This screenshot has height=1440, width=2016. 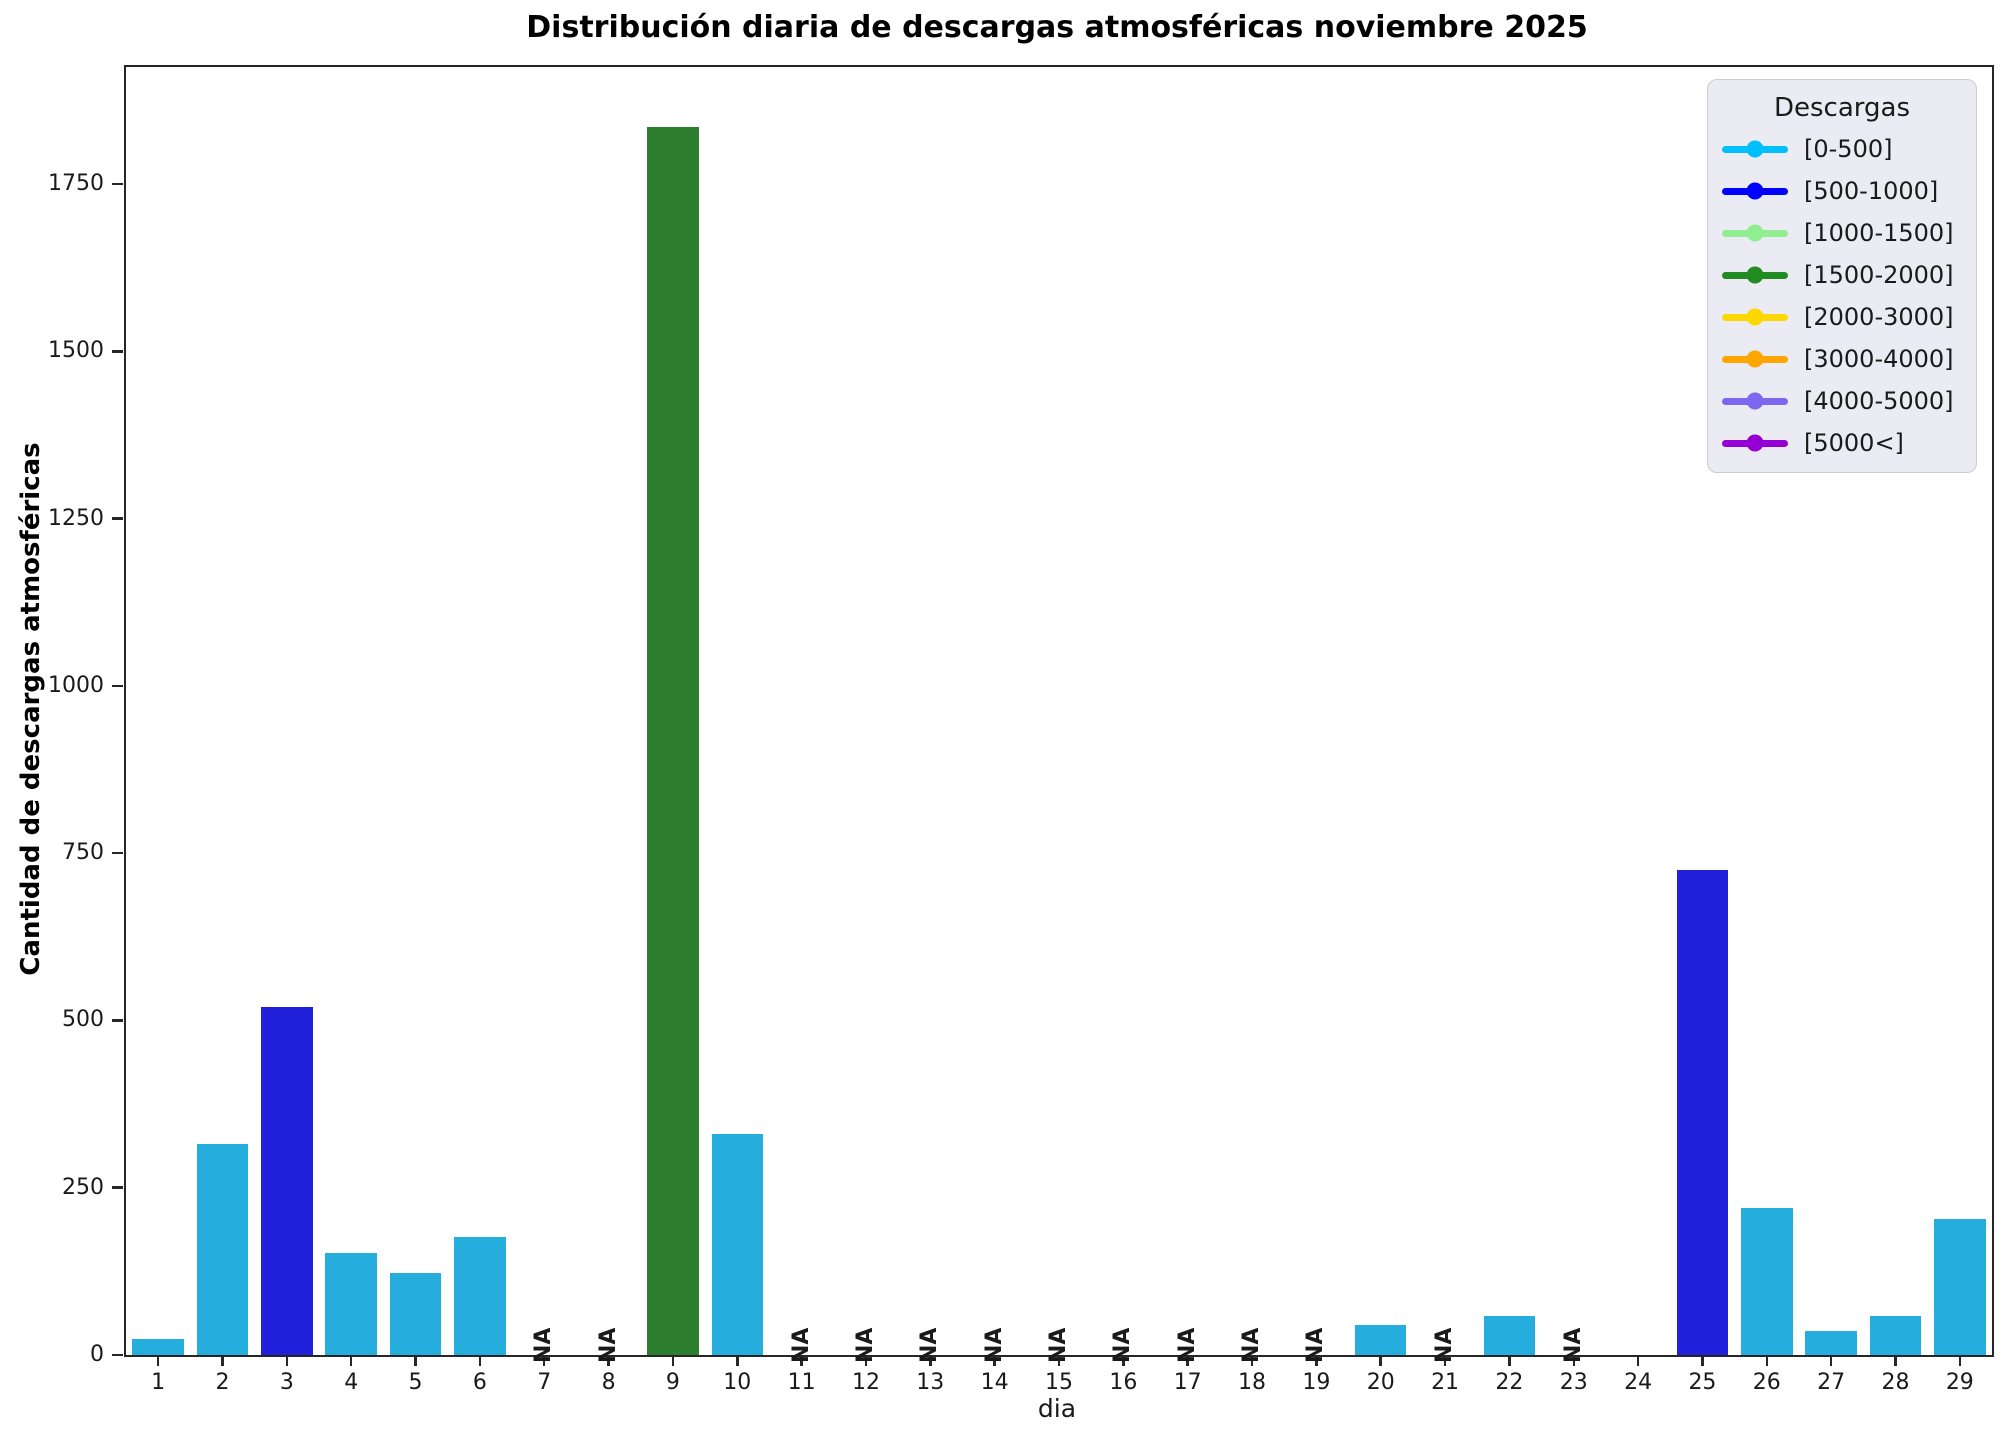 What do you see at coordinates (479, 1382) in the screenshot?
I see `x-tick-label-6: 6` at bounding box center [479, 1382].